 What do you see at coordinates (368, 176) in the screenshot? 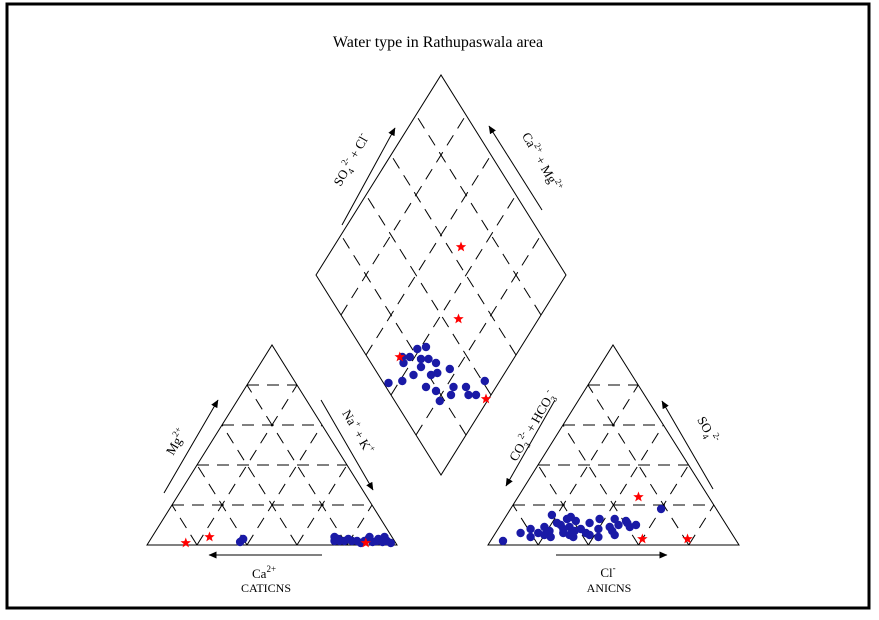
I see `diamond-so4cl-arrow` at bounding box center [368, 176].